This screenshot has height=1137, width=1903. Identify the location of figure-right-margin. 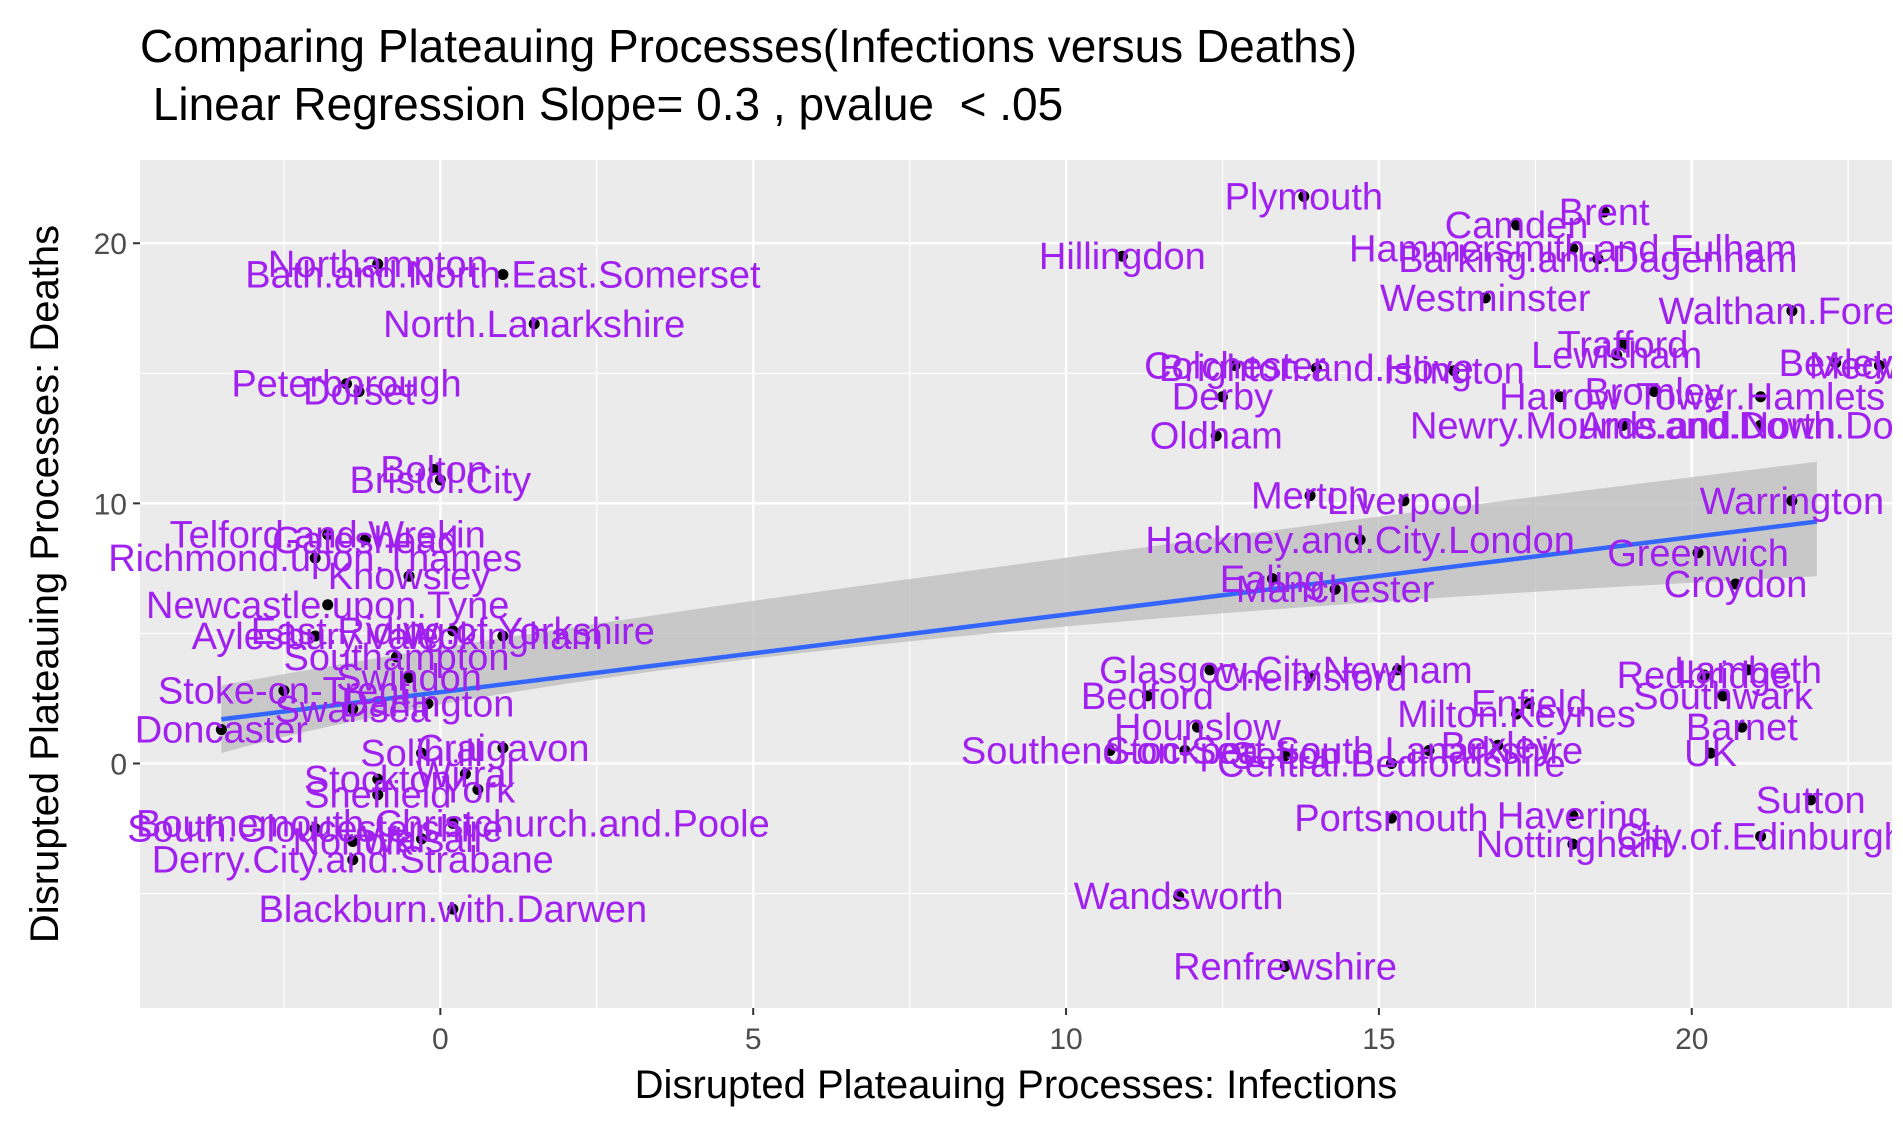
(1897, 568).